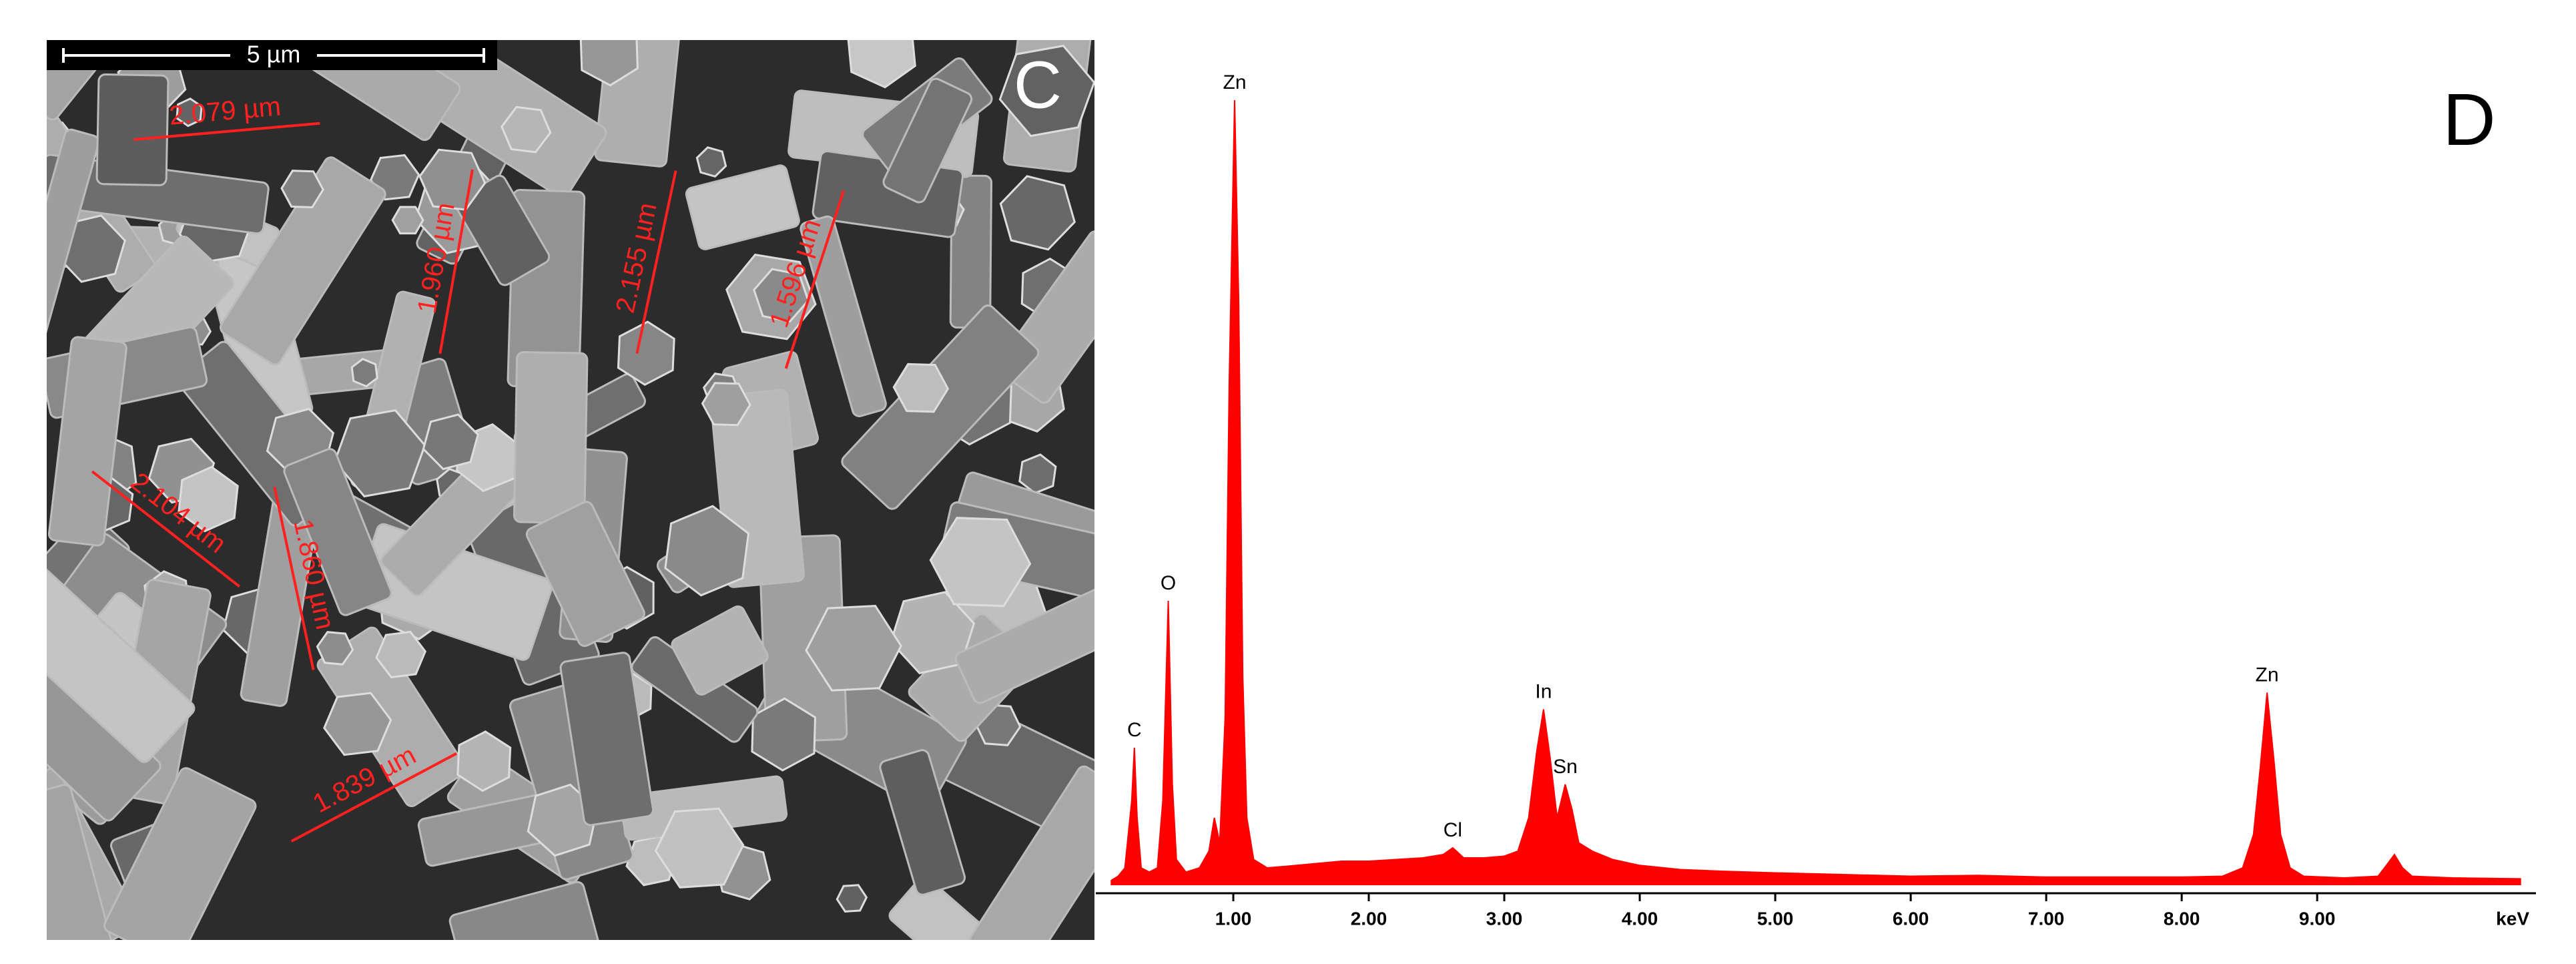  What do you see at coordinates (2469, 120) in the screenshot?
I see `panel-label: D` at bounding box center [2469, 120].